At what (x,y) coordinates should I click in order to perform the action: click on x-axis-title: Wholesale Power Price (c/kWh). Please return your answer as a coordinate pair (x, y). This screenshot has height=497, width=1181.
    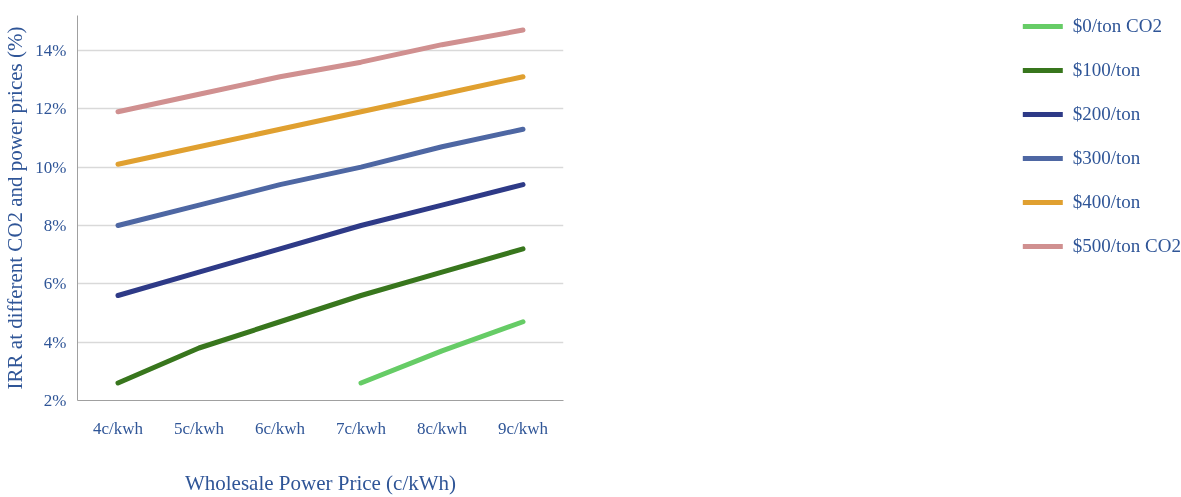
    Looking at the image, I should click on (320, 482).